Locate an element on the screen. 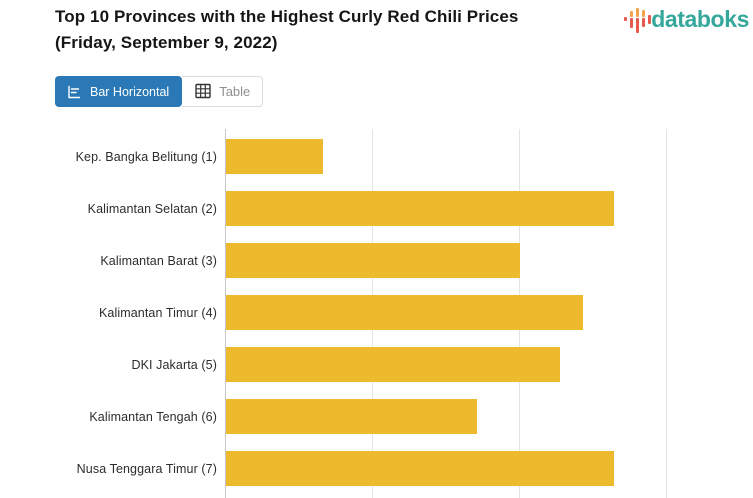  chart-row: Kep. Bangka Belitung (1) is located at coordinates (376, 156).